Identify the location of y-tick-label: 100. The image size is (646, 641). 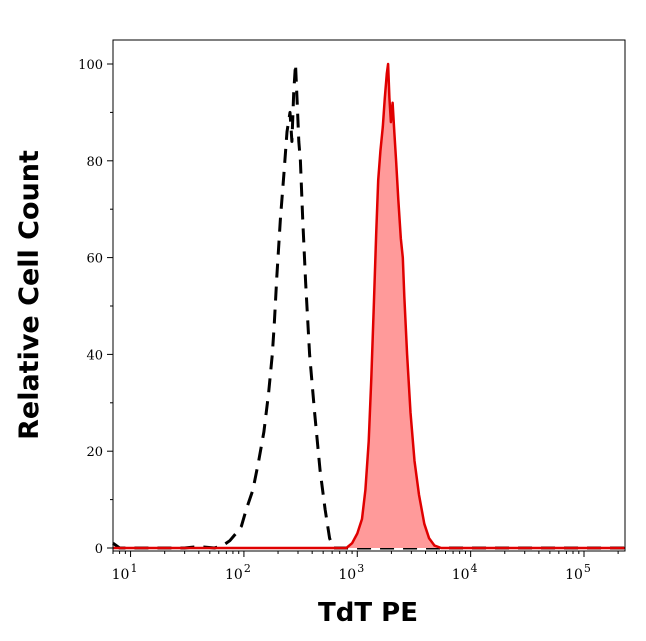
(90, 65).